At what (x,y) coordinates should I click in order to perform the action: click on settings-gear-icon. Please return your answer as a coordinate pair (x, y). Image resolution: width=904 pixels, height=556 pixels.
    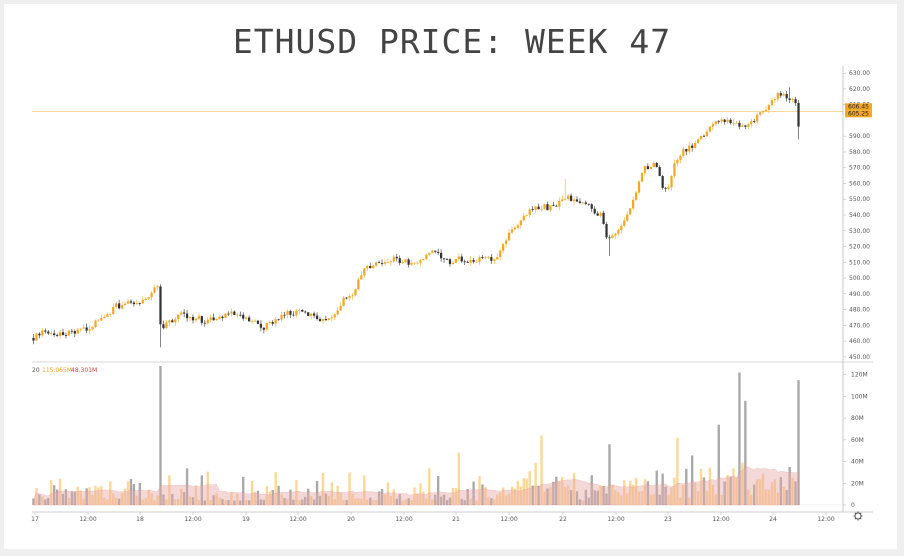
    Looking at the image, I should click on (858, 516).